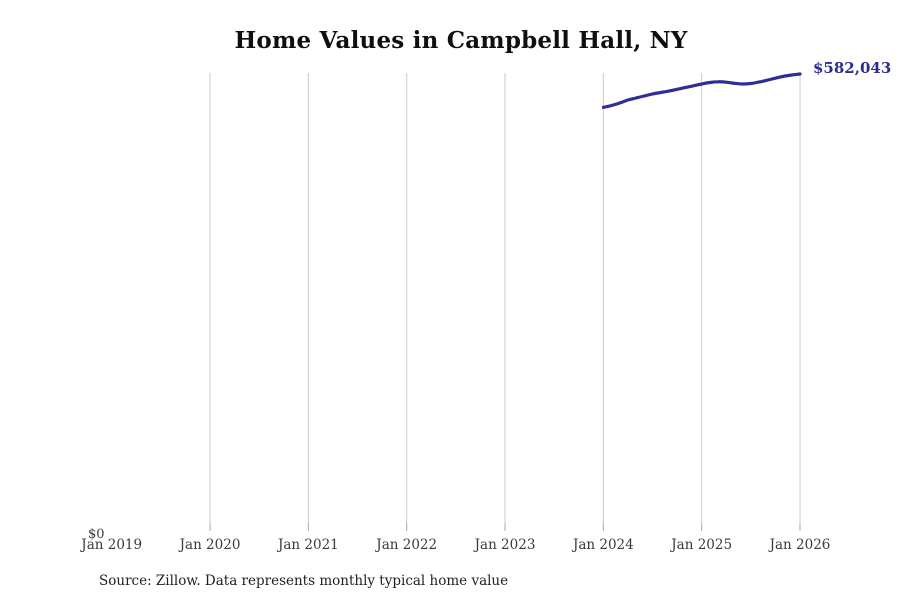 This screenshot has width=900, height=600. What do you see at coordinates (603, 545) in the screenshot?
I see `x-tick-label: Jan 2024` at bounding box center [603, 545].